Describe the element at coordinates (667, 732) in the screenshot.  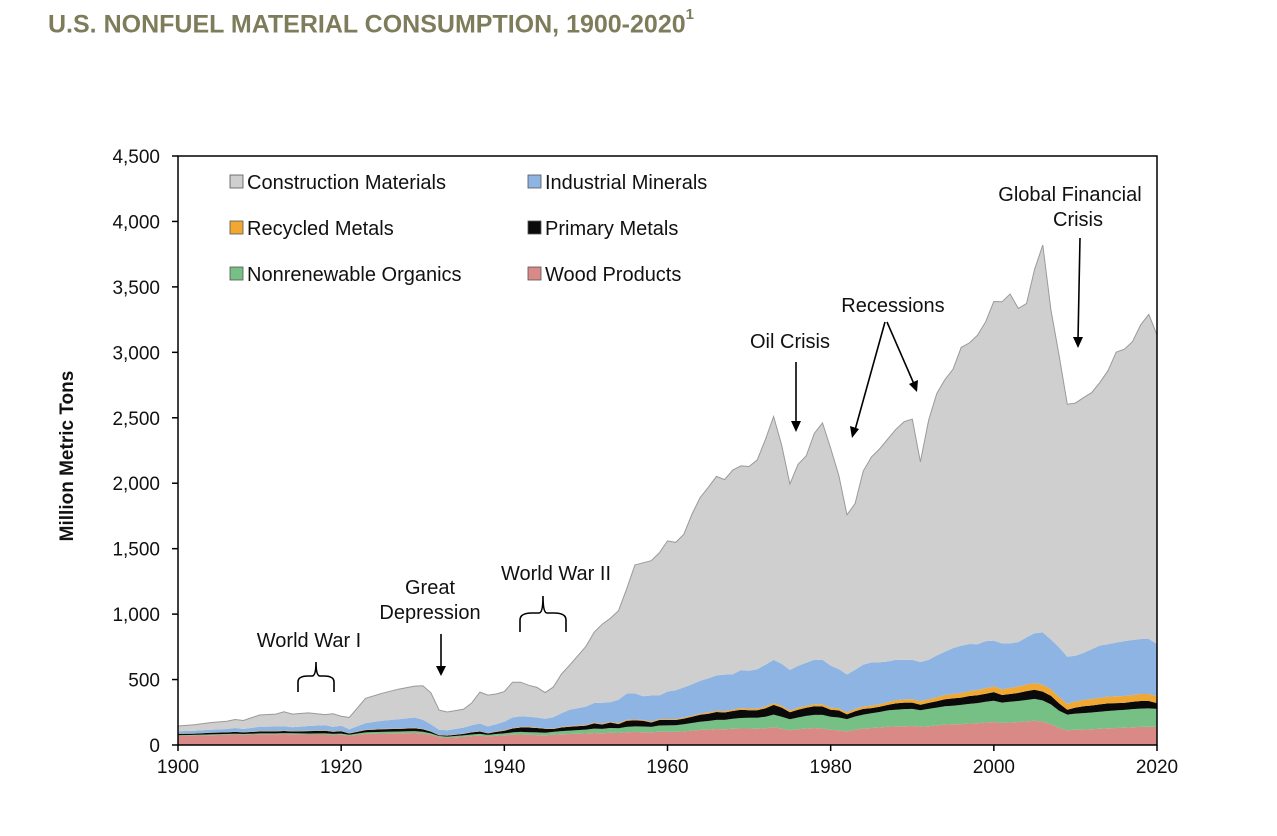
I see `area-wood-products` at that location.